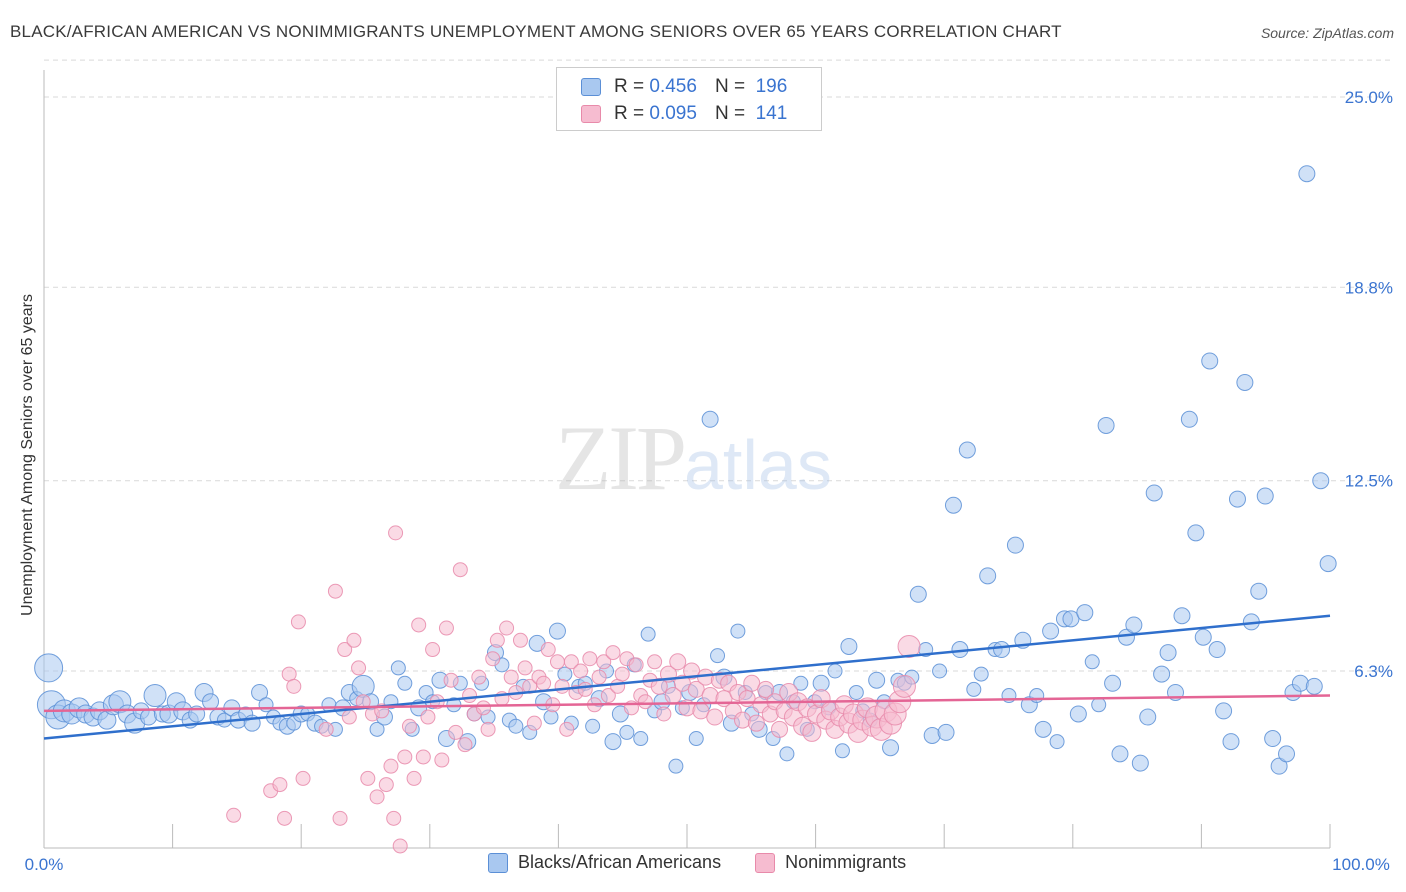 The image size is (1406, 892). I want to click on trend-lines, so click(687, 677).